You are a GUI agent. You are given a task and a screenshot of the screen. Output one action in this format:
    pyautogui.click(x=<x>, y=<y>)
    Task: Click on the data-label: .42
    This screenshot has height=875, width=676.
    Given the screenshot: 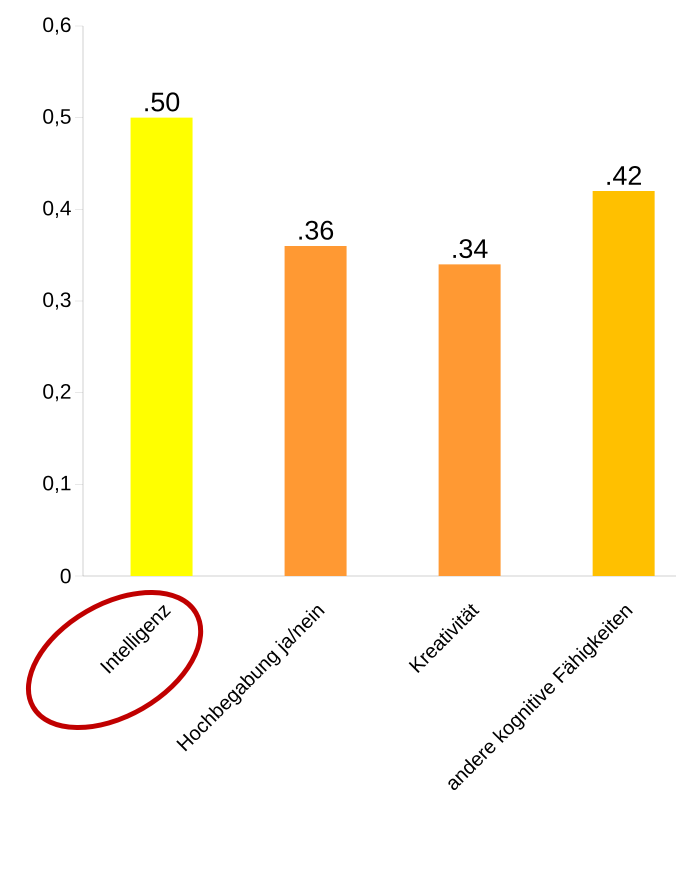 What is the action you would take?
    pyautogui.click(x=624, y=175)
    